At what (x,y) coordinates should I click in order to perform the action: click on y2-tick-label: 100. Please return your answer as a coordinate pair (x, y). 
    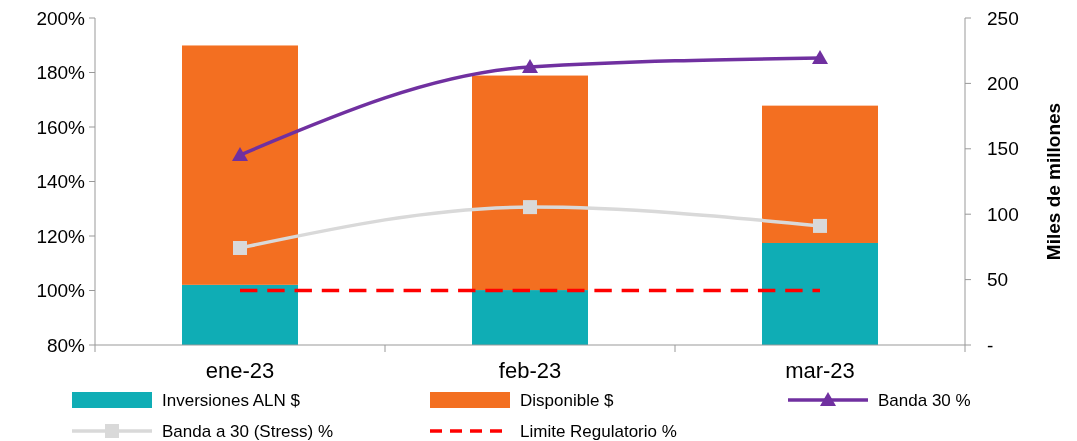
    Looking at the image, I should click on (1003, 214).